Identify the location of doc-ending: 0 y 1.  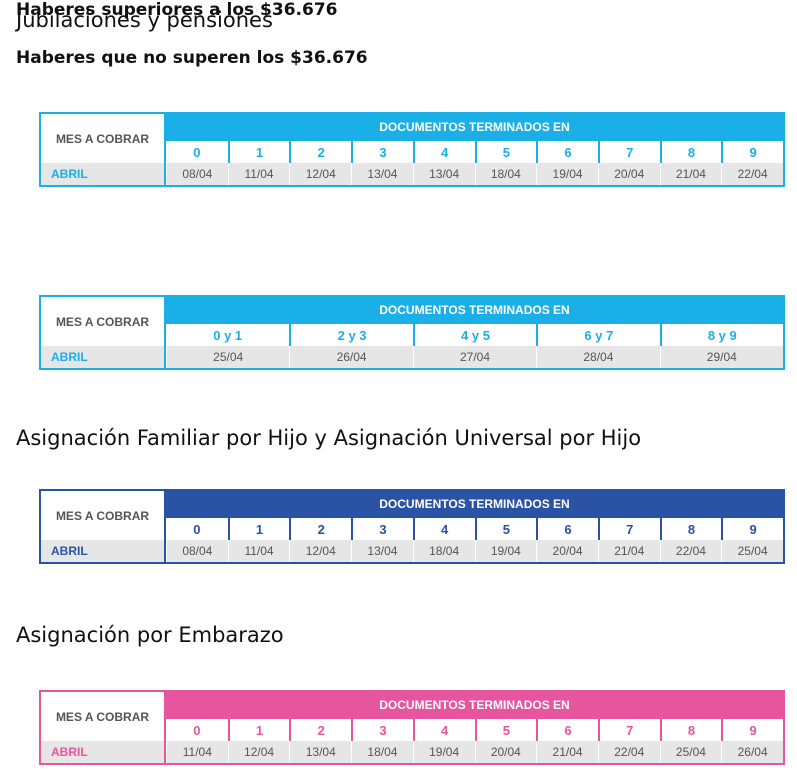
(228, 334).